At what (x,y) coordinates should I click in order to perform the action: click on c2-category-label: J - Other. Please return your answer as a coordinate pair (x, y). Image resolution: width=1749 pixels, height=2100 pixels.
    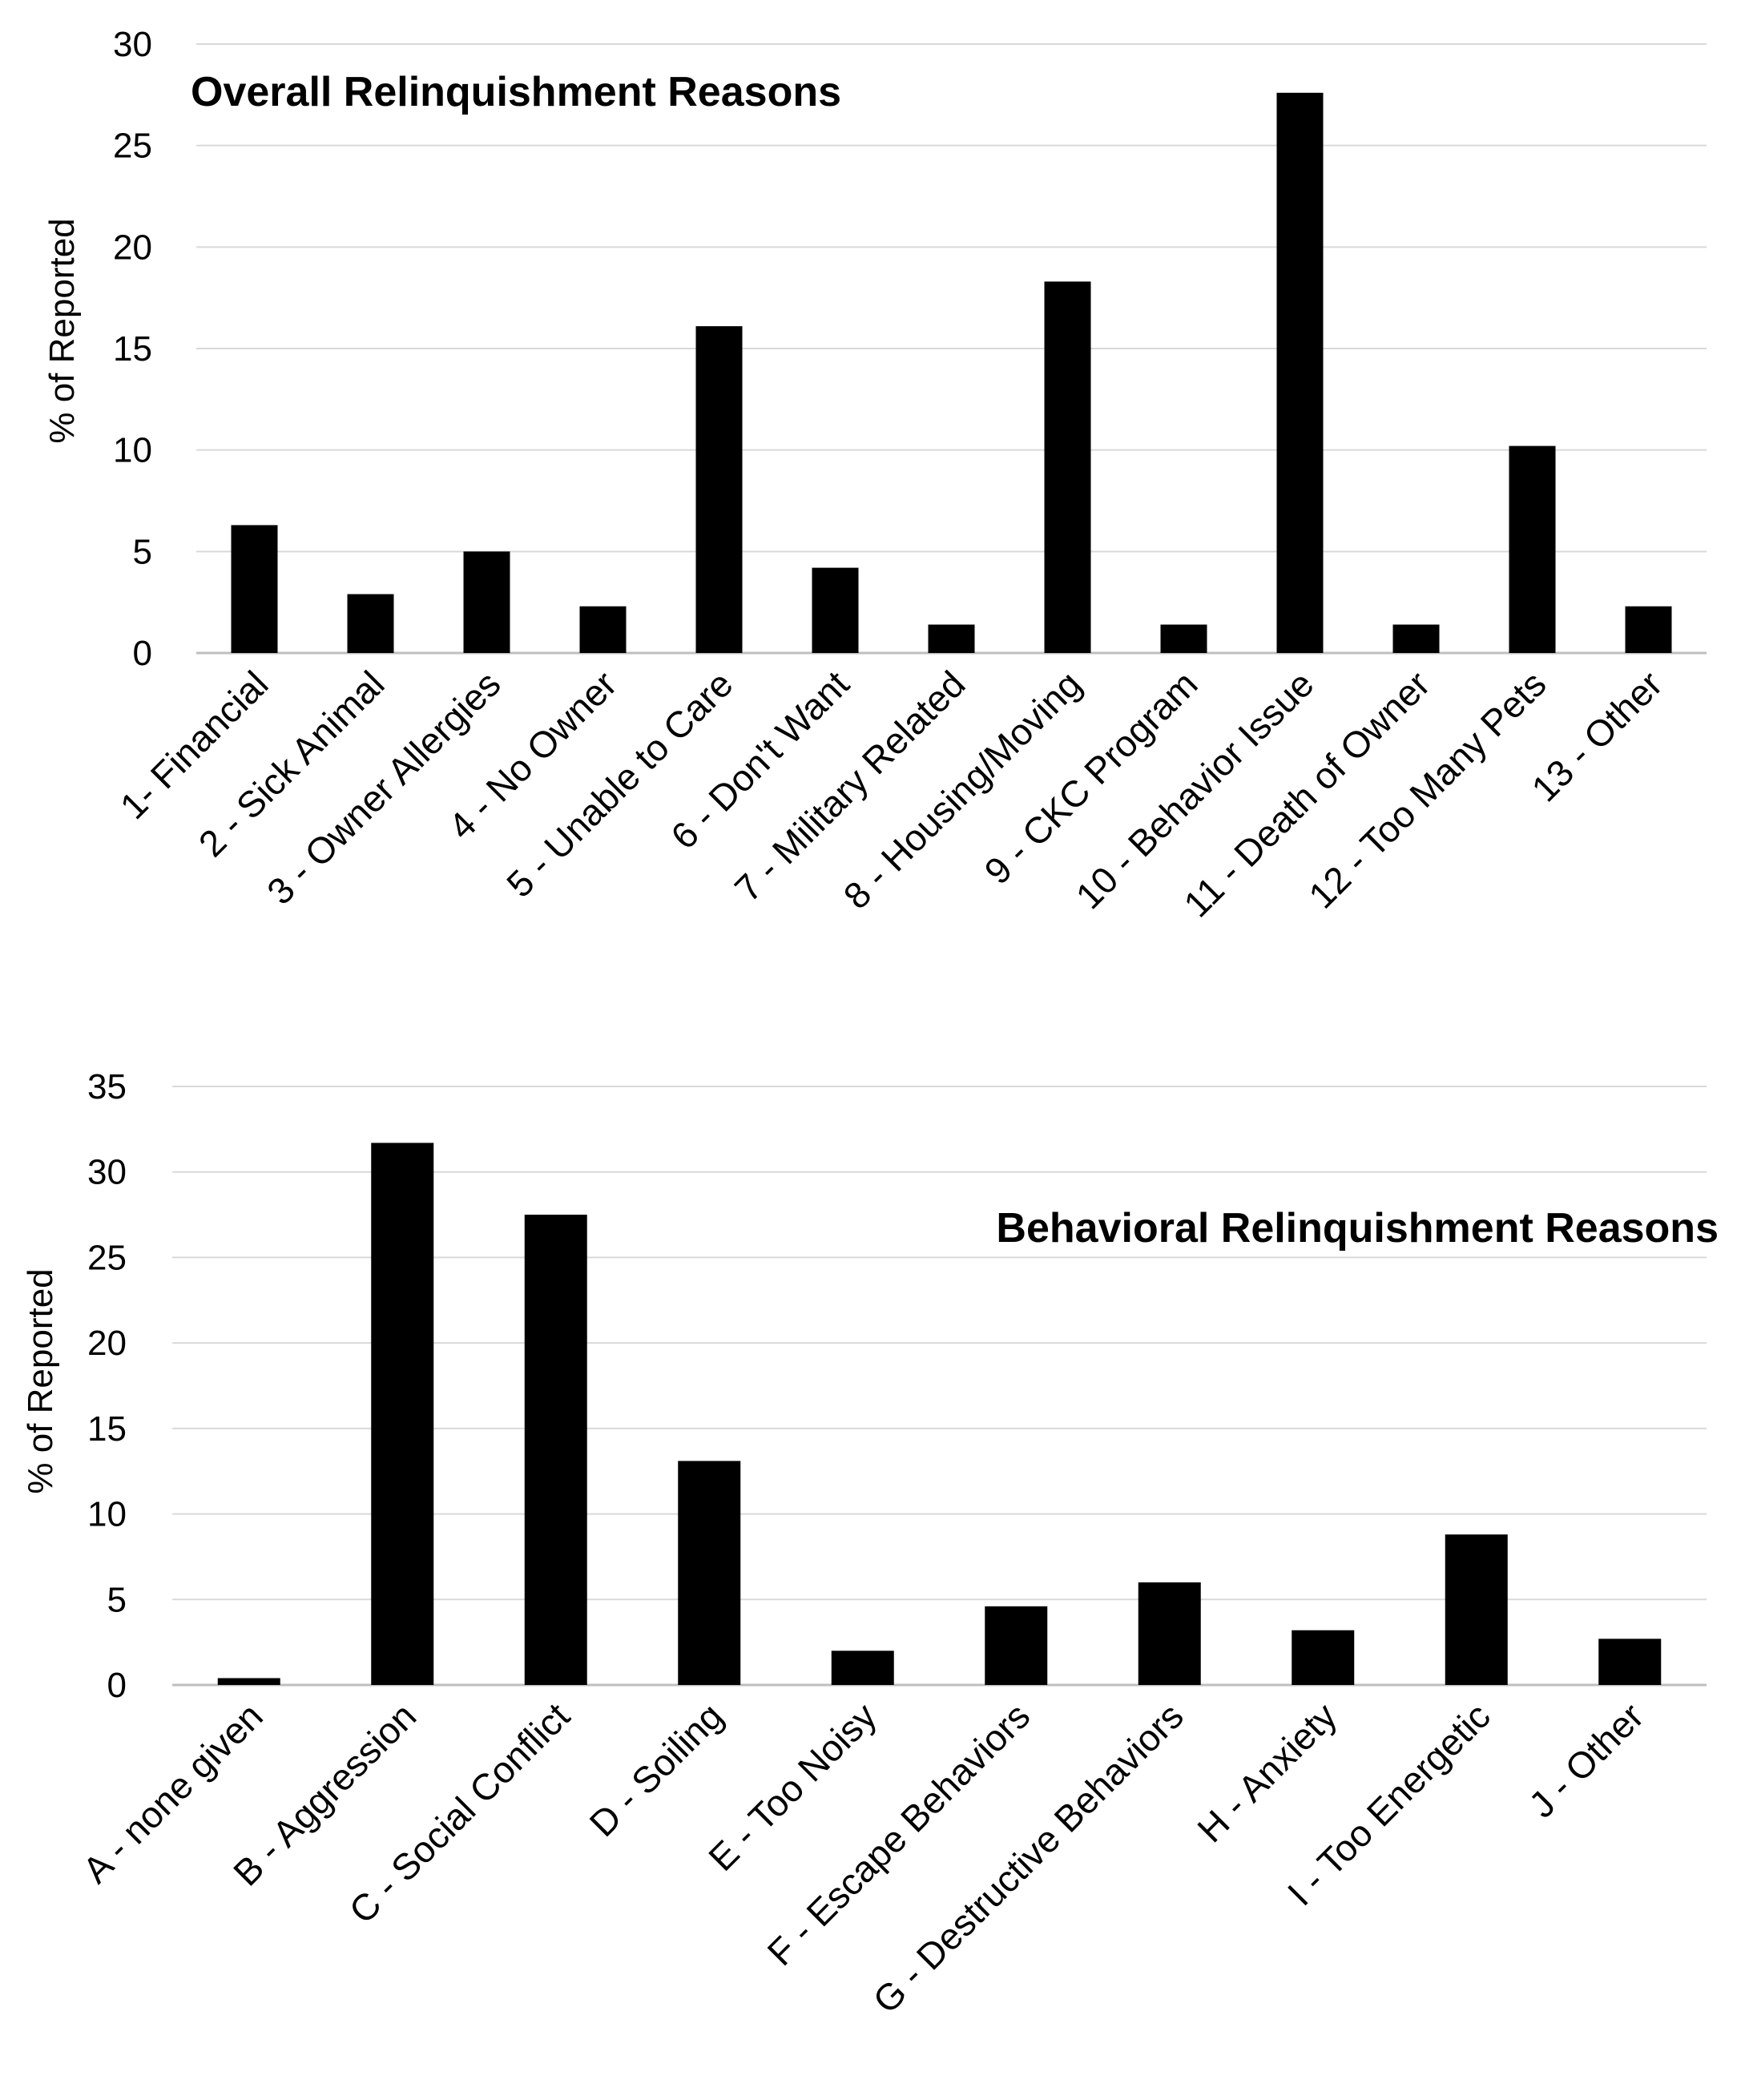
    Looking at the image, I should click on (1586, 1760).